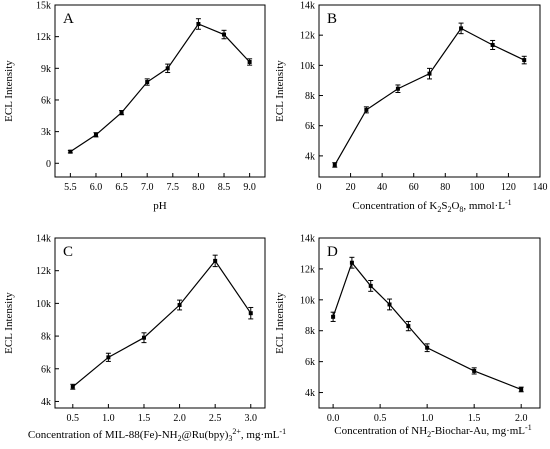  I want to click on panel-c-x-tick-label: 3.0, so click(251, 418).